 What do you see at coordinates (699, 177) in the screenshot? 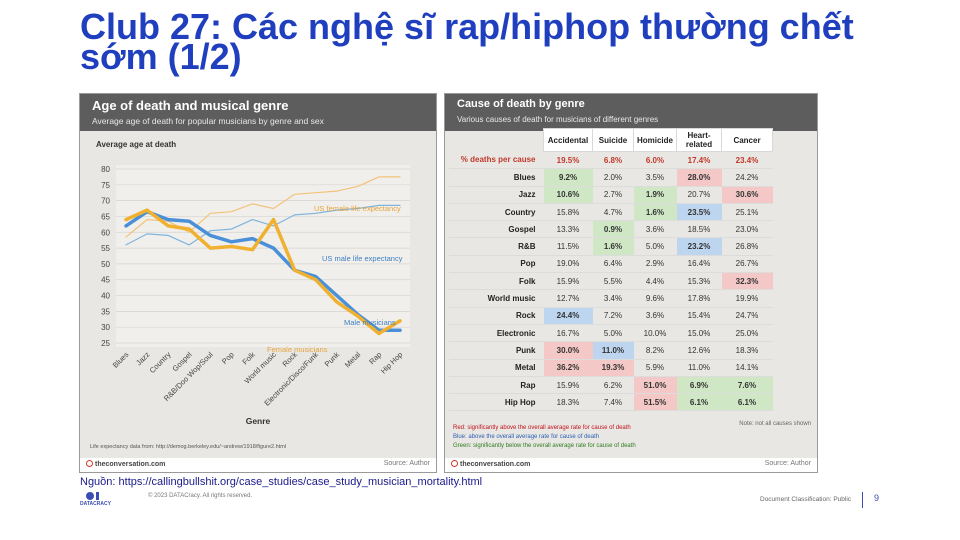
I see `table-cell: 28.0%` at bounding box center [699, 177].